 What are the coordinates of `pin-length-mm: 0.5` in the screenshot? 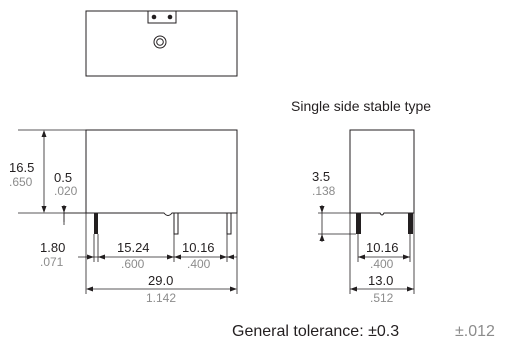 It's located at (63, 177).